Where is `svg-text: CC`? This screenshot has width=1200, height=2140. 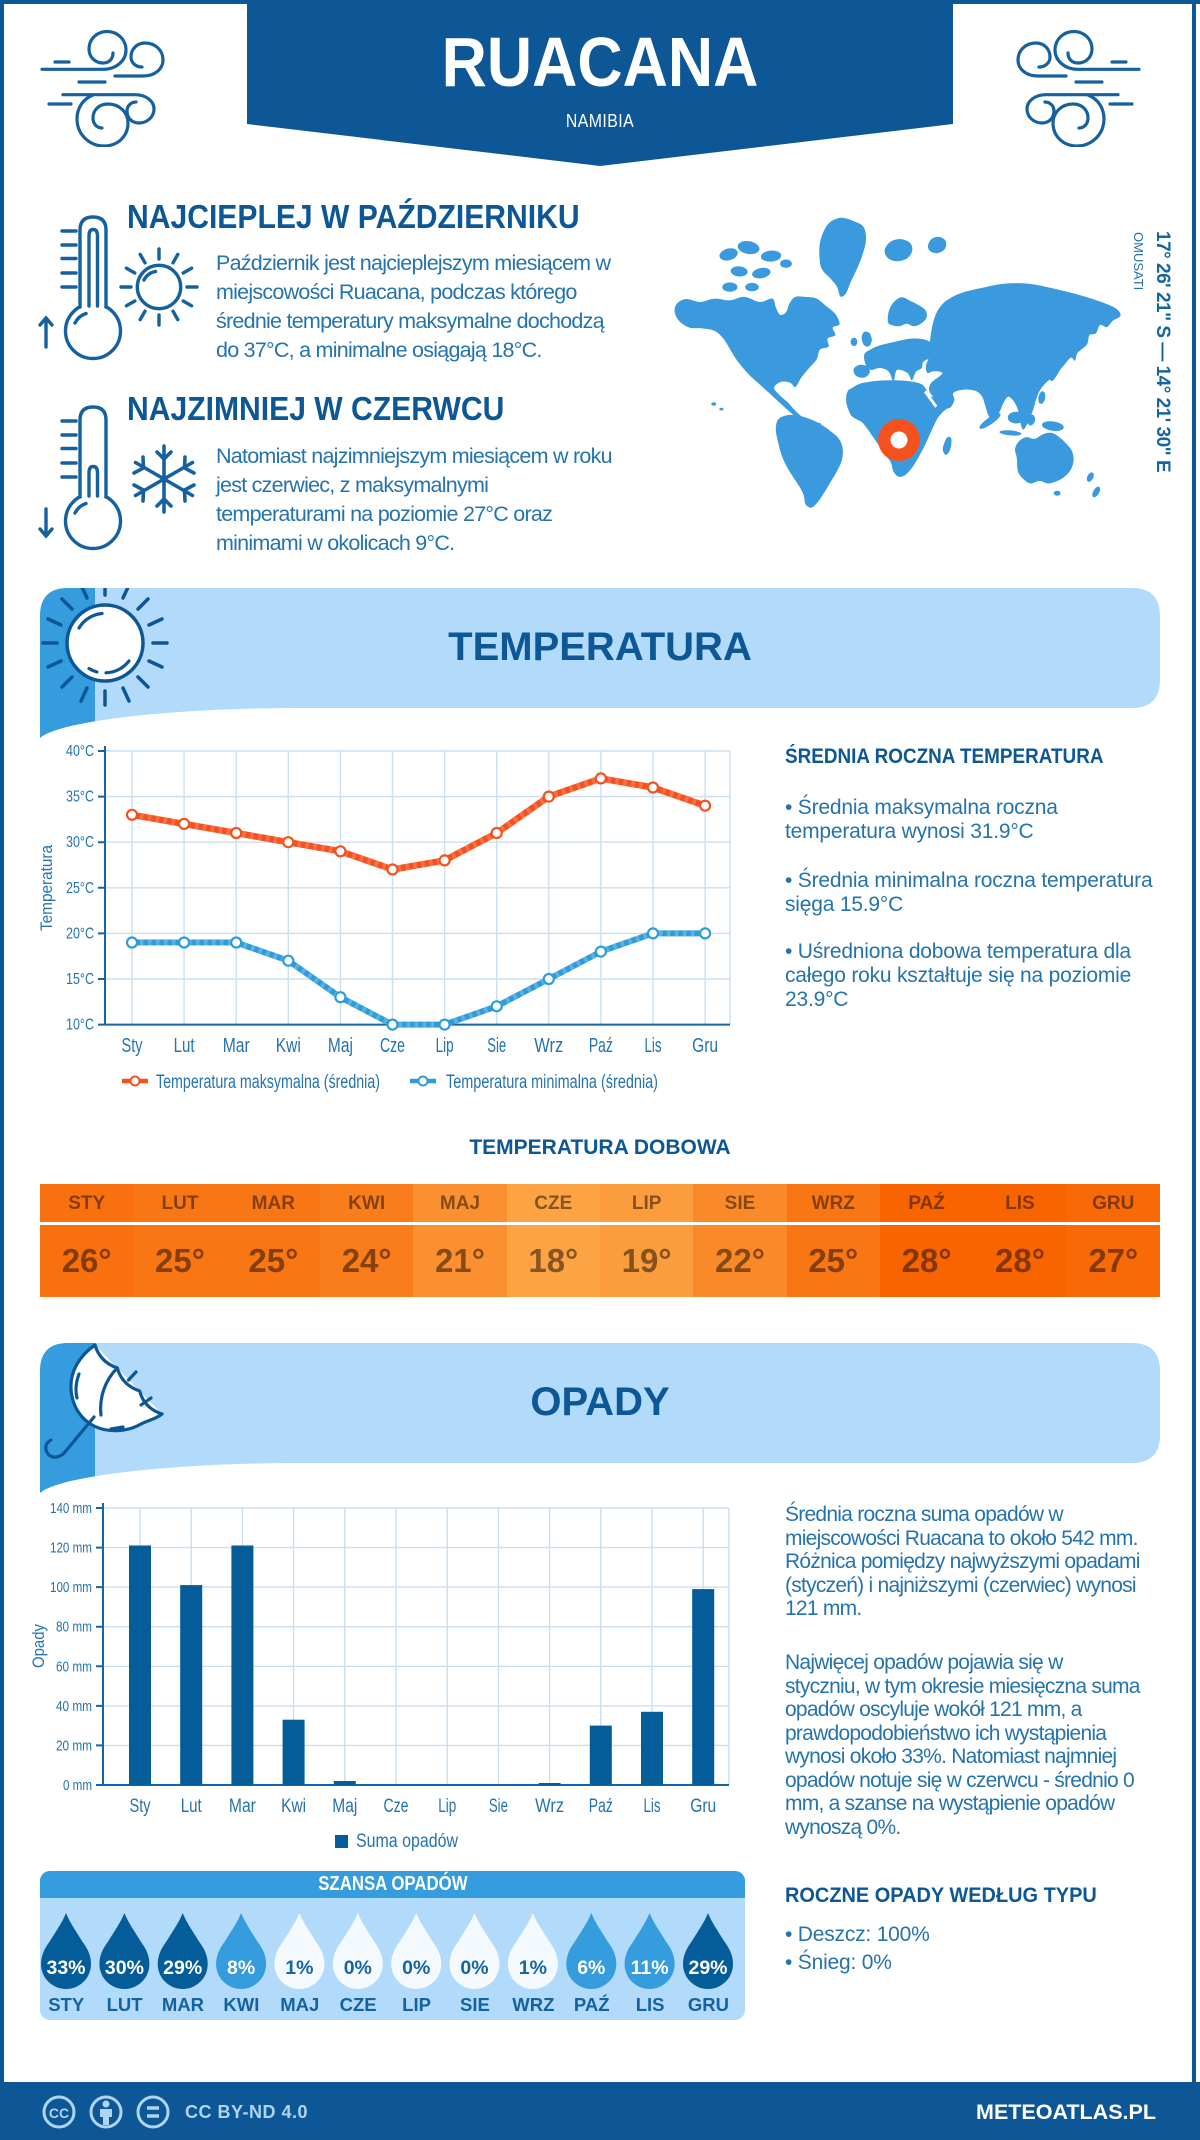 svg-text: CC is located at coordinates (59, 2113).